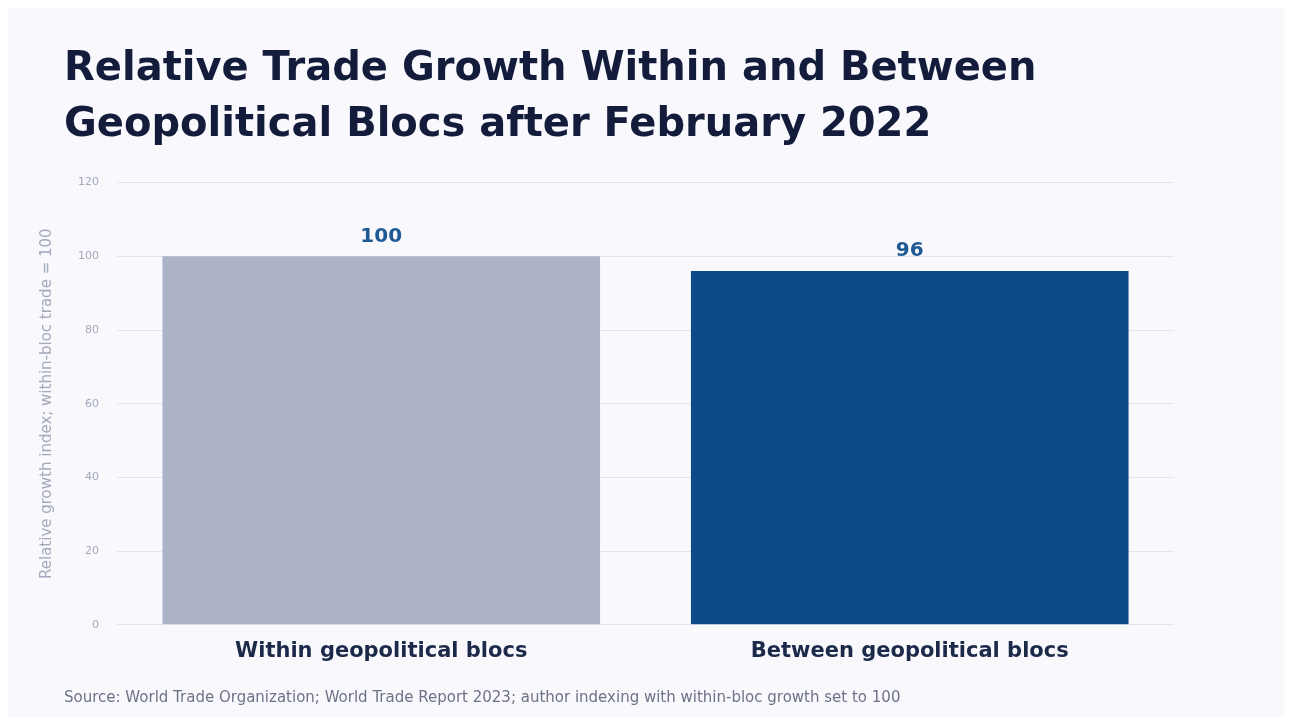  I want to click on y-tick-label: 40, so click(92, 477).